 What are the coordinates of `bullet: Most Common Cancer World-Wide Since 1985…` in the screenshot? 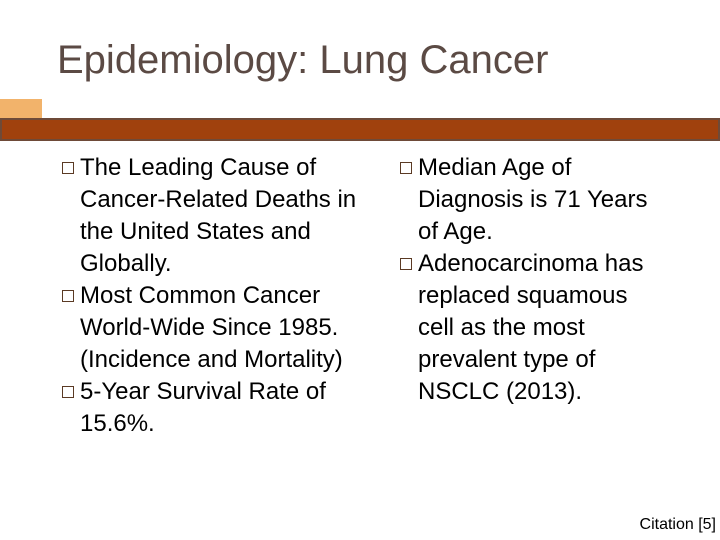 It's located at (211, 328).